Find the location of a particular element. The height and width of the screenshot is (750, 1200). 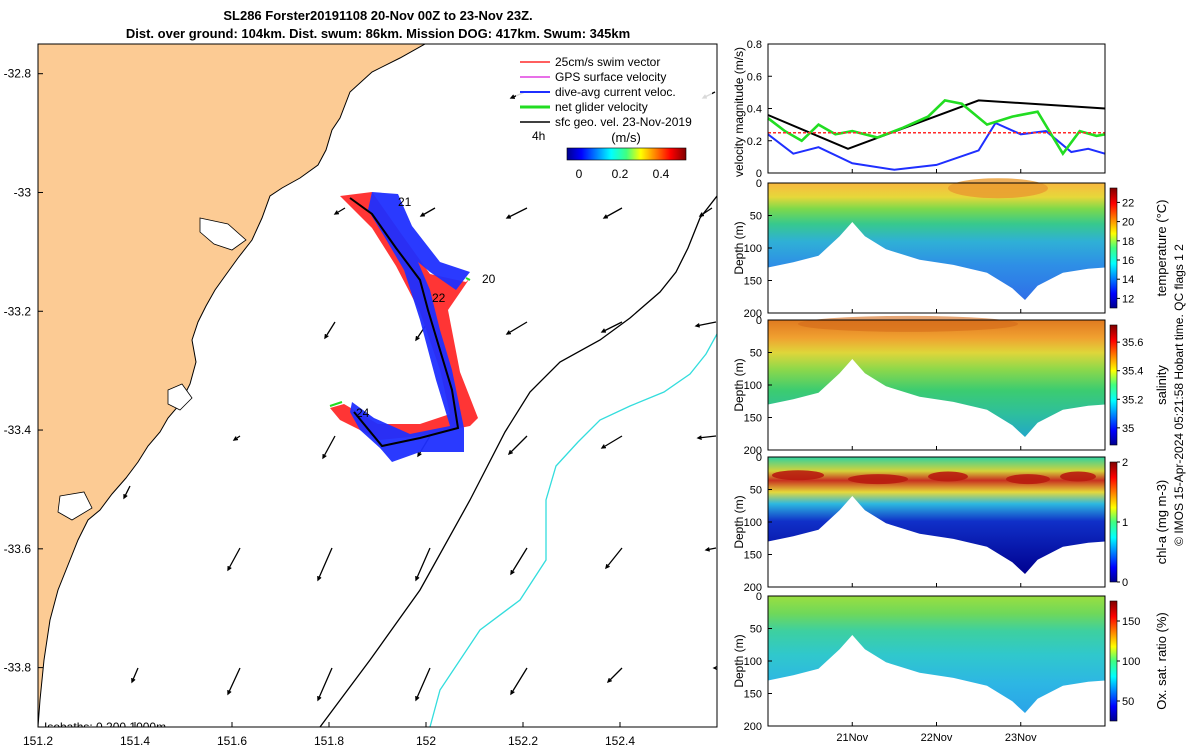

map-ytick-label: -33.4 is located at coordinates (18, 430).